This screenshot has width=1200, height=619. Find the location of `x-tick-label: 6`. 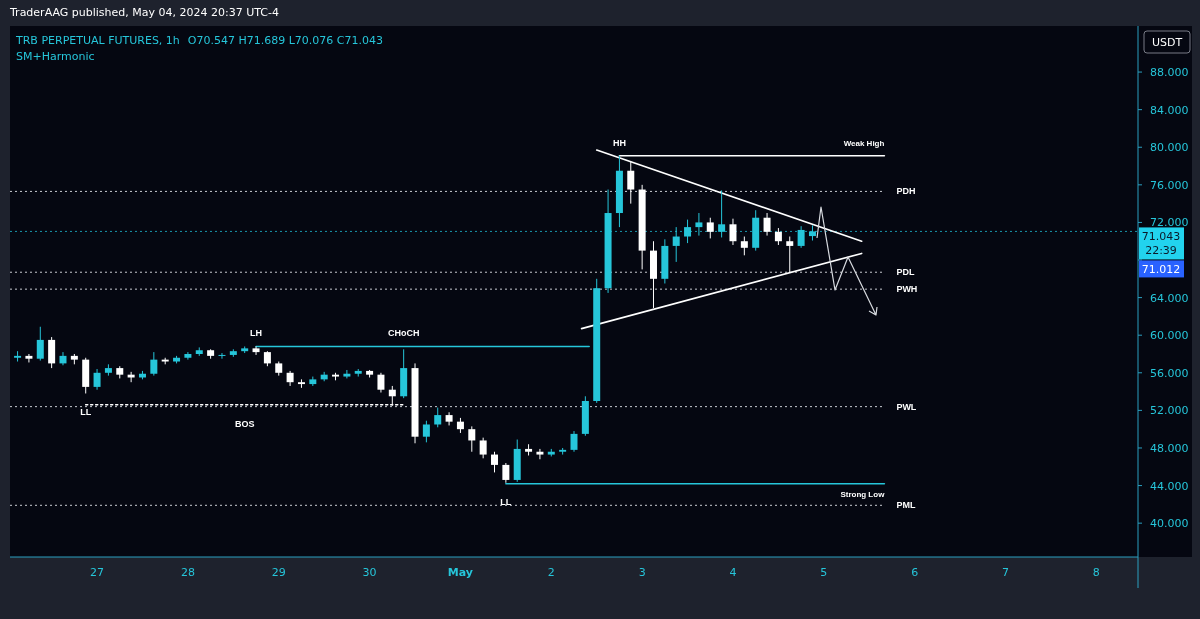

x-tick-label: 6 is located at coordinates (915, 572).